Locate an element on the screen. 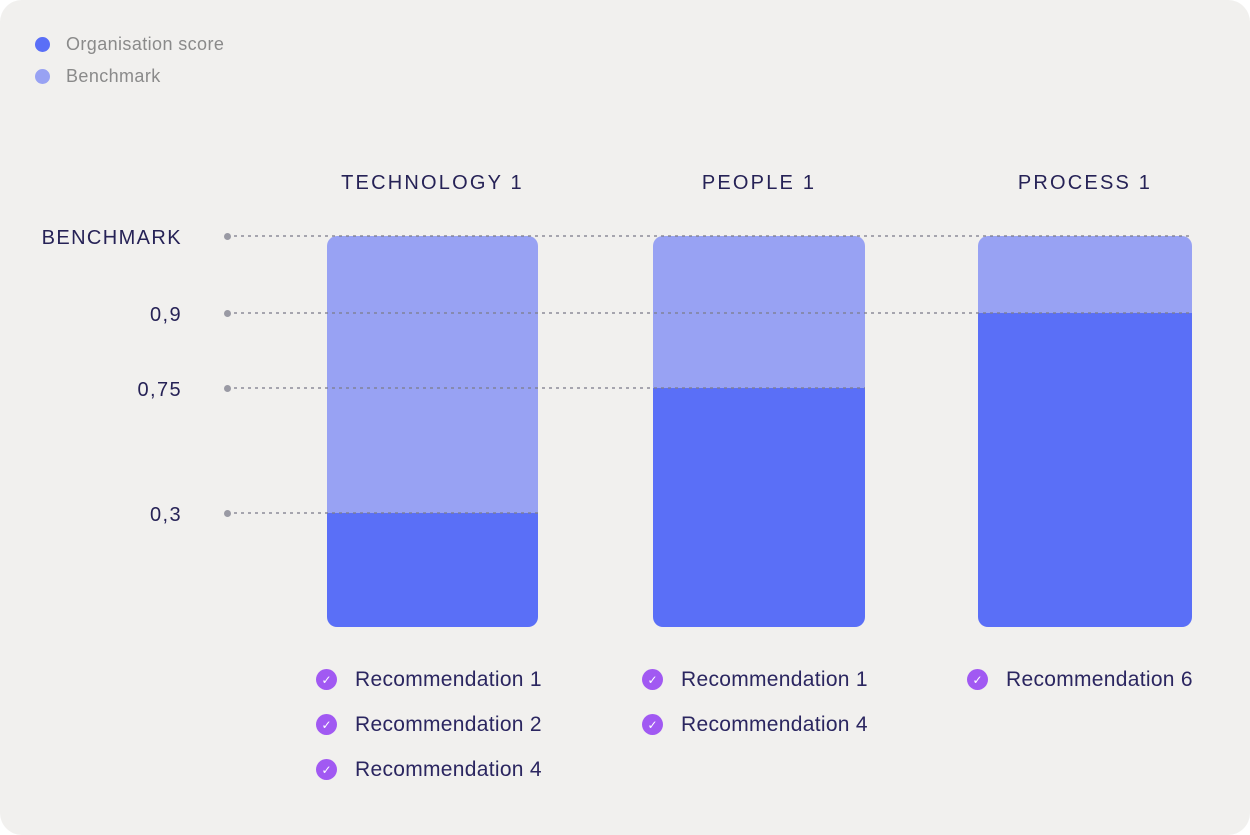 The width and height of the screenshot is (1250, 835). recommendation-item: ✓ Recommendation 6 is located at coordinates (1080, 679).